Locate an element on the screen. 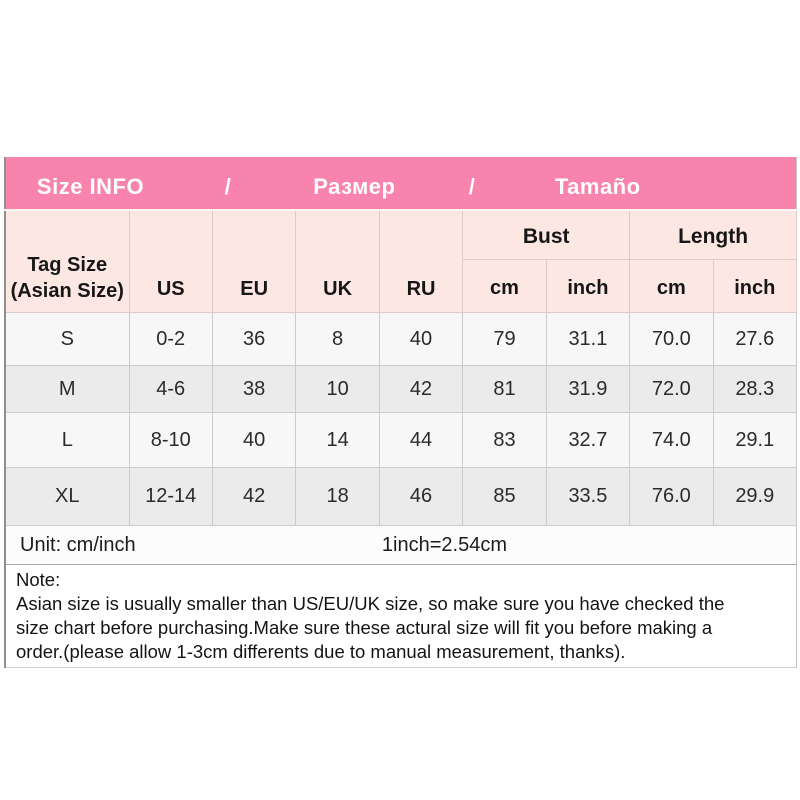  cell-uk: 10 is located at coordinates (337, 389).